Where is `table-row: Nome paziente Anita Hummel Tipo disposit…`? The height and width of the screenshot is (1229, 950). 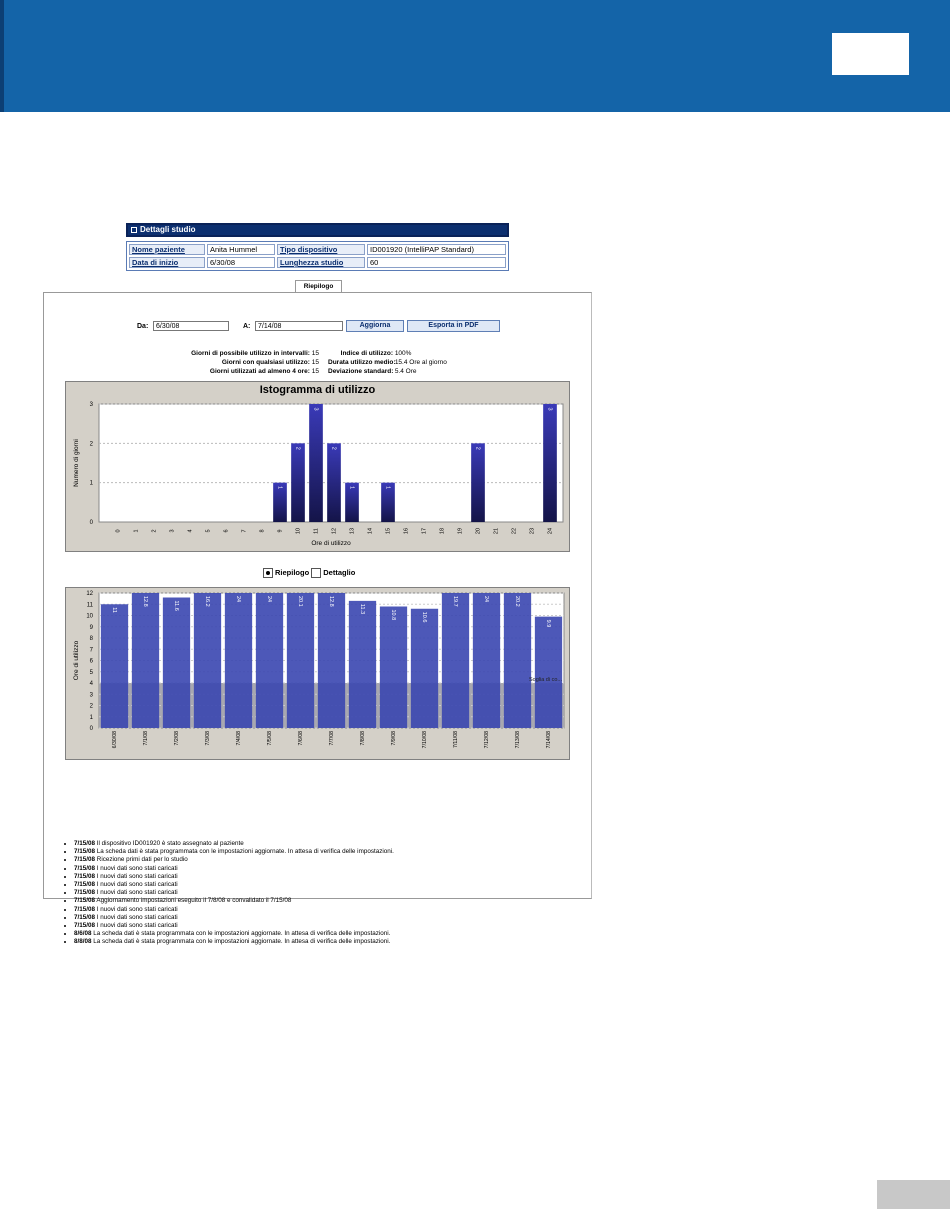 table-row: Nome paziente Anita Hummel Tipo disposit… is located at coordinates (317, 249).